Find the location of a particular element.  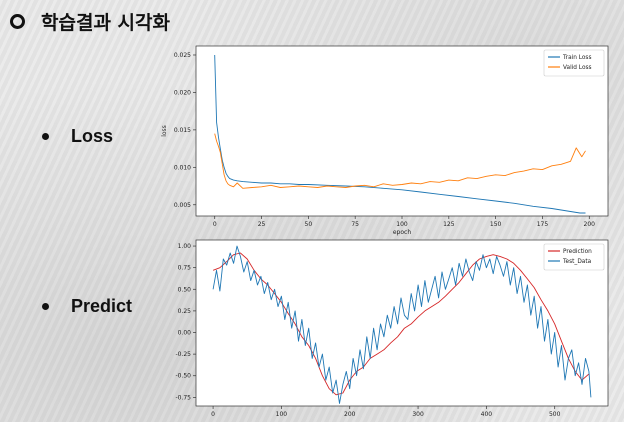

legend-entry: Test_Data is located at coordinates (577, 262).